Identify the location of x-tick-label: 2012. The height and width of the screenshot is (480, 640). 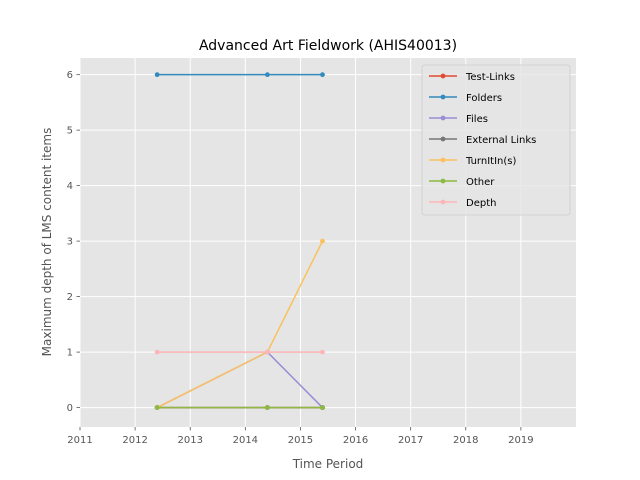
(134, 440).